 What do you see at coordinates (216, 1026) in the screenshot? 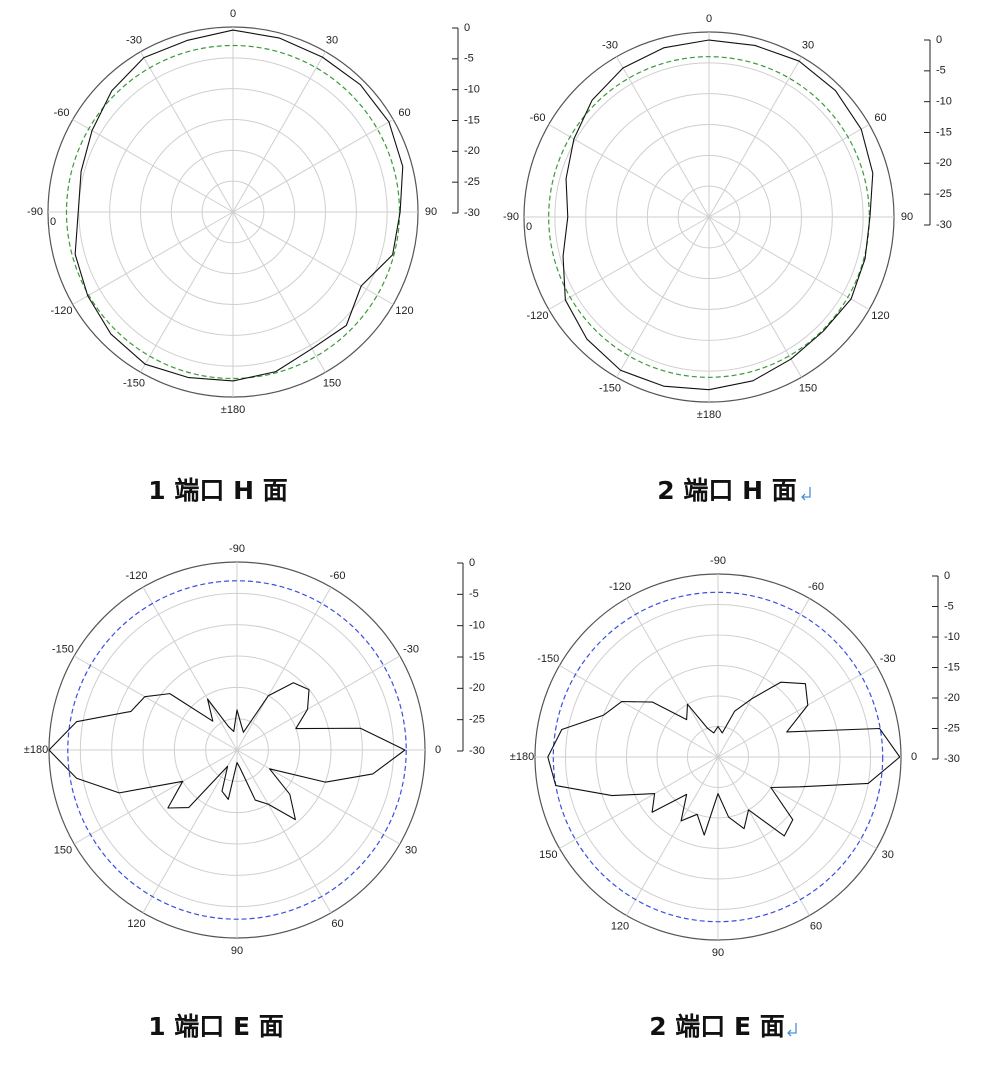
I see `caption: 1 端口 E 面` at bounding box center [216, 1026].